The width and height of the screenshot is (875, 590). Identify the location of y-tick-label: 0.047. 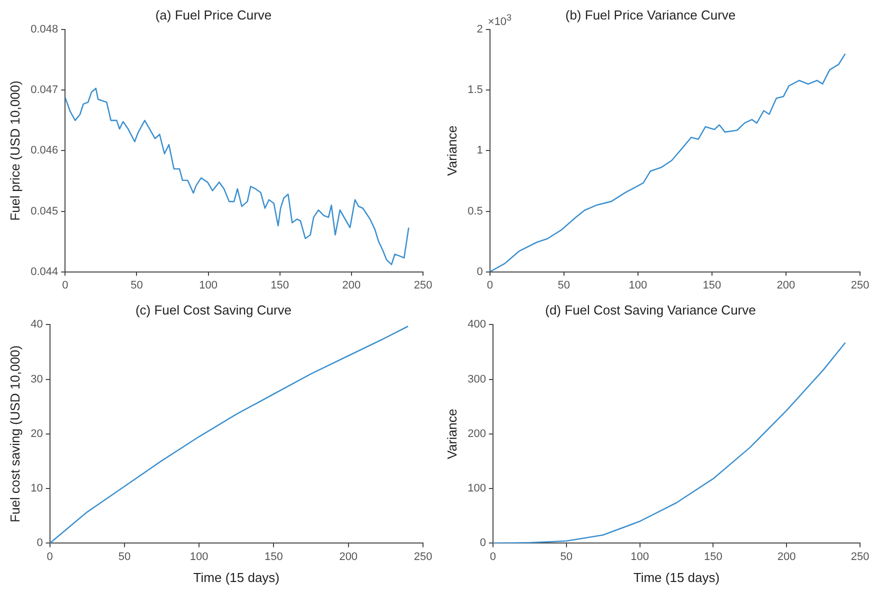
(44, 90).